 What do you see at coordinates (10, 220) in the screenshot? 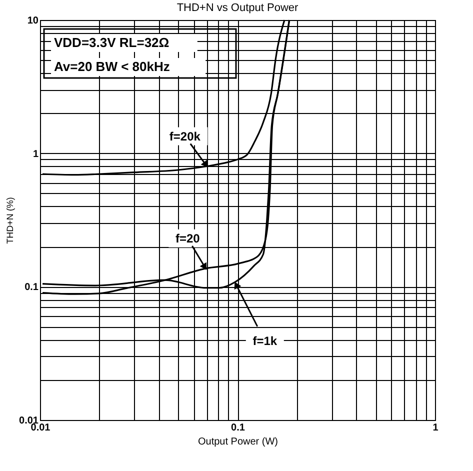
I see `y-axis-title: THD+N (%)` at bounding box center [10, 220].